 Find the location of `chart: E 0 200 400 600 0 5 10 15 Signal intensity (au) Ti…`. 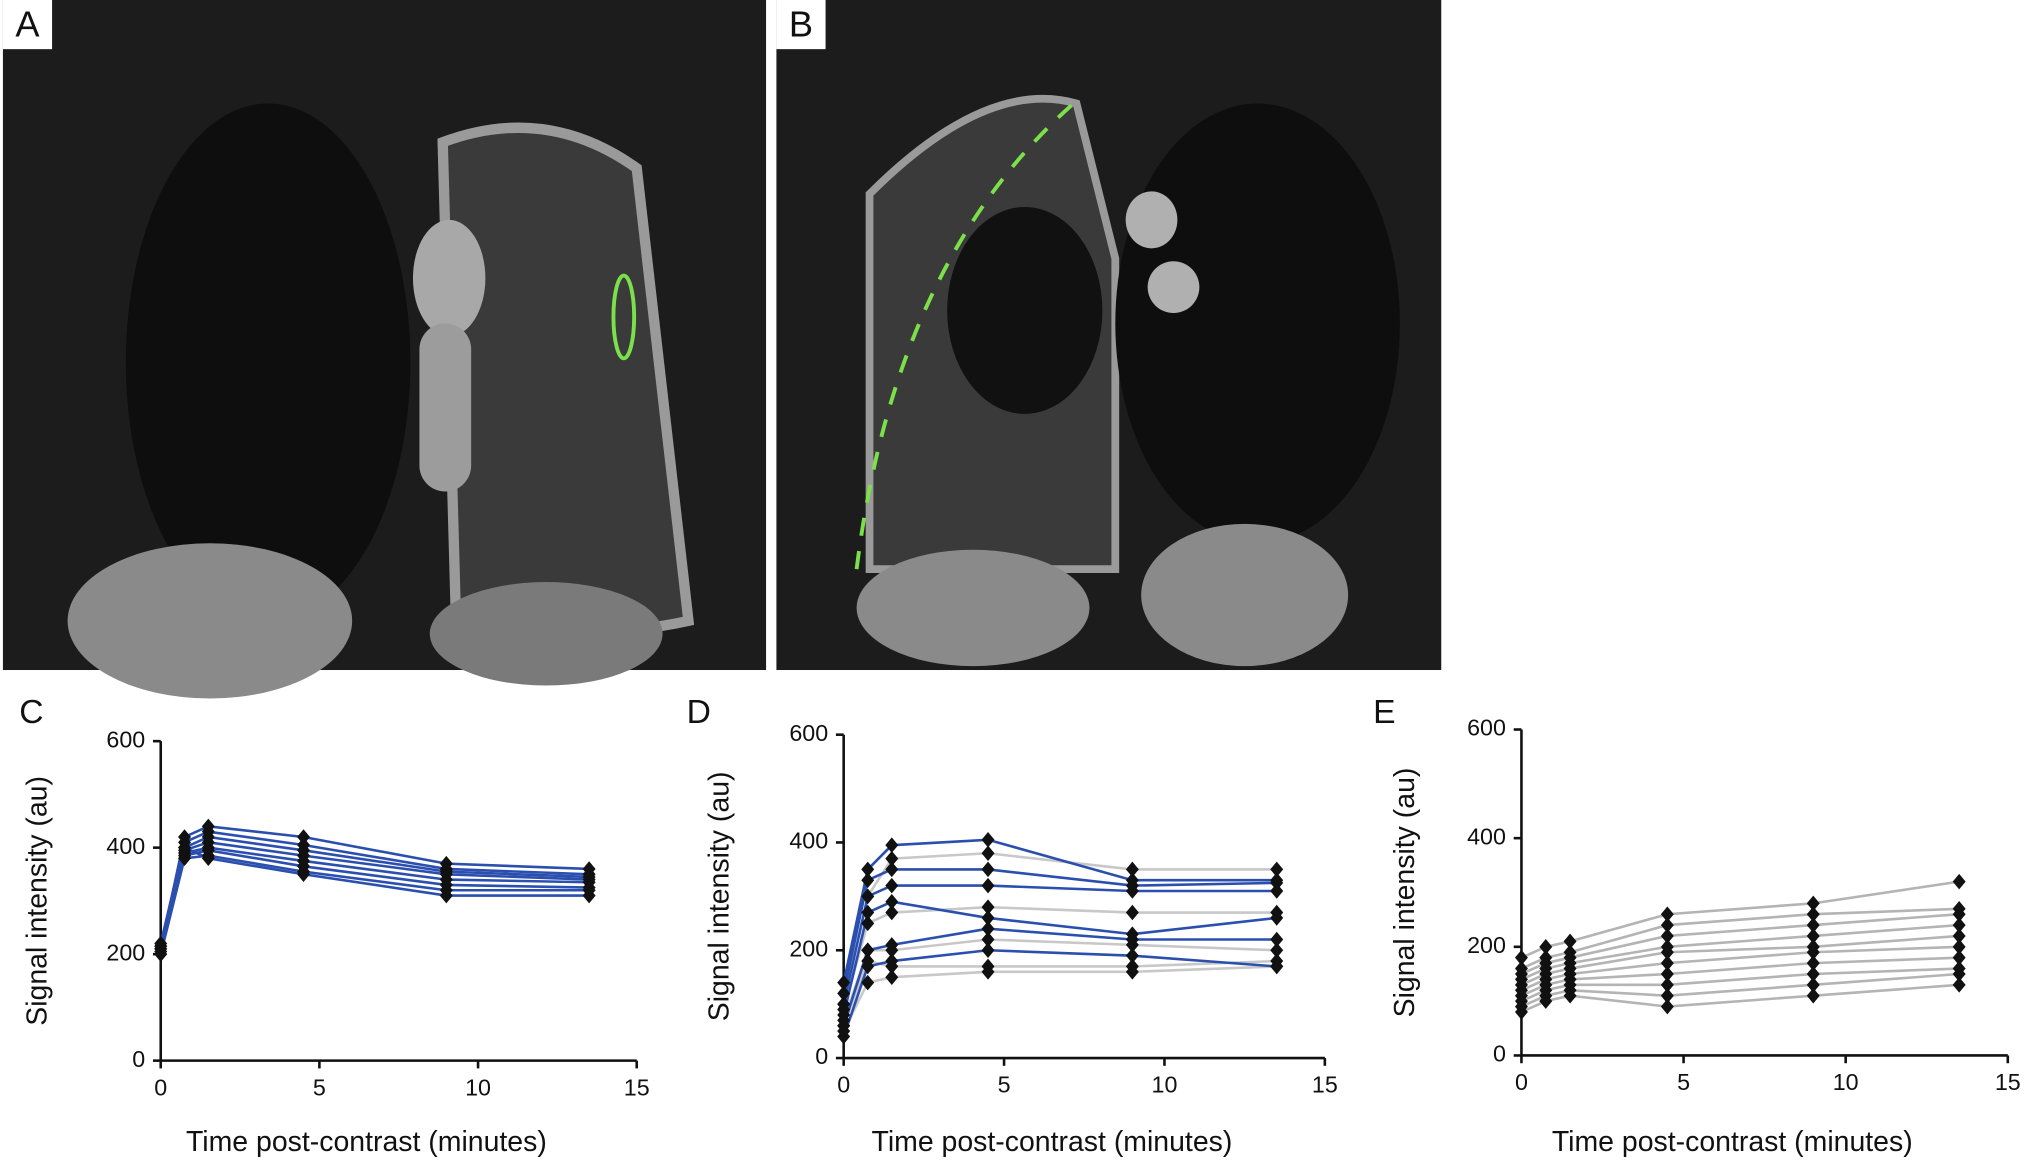

chart: E 0 200 400 600 0 5 10 15 Signal intensity (au) Ti… is located at coordinates (1697, 926).